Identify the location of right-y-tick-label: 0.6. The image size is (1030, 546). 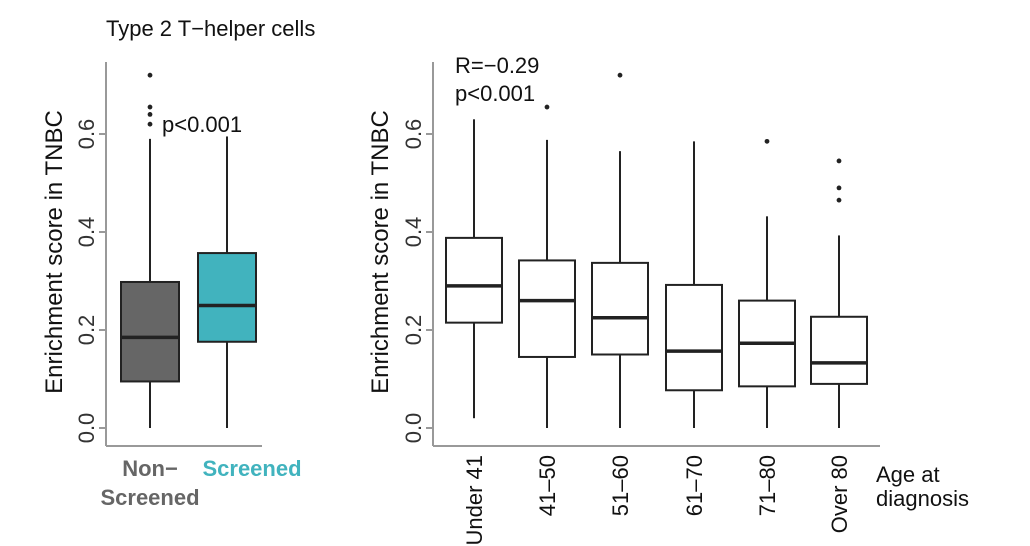
(413, 134).